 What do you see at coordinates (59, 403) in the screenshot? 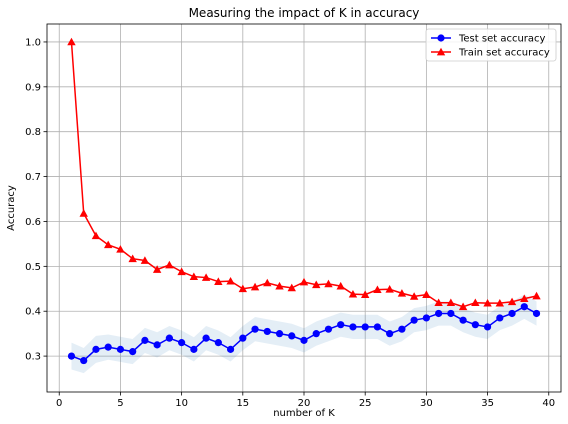
I see `x-tick-label: 0` at bounding box center [59, 403].